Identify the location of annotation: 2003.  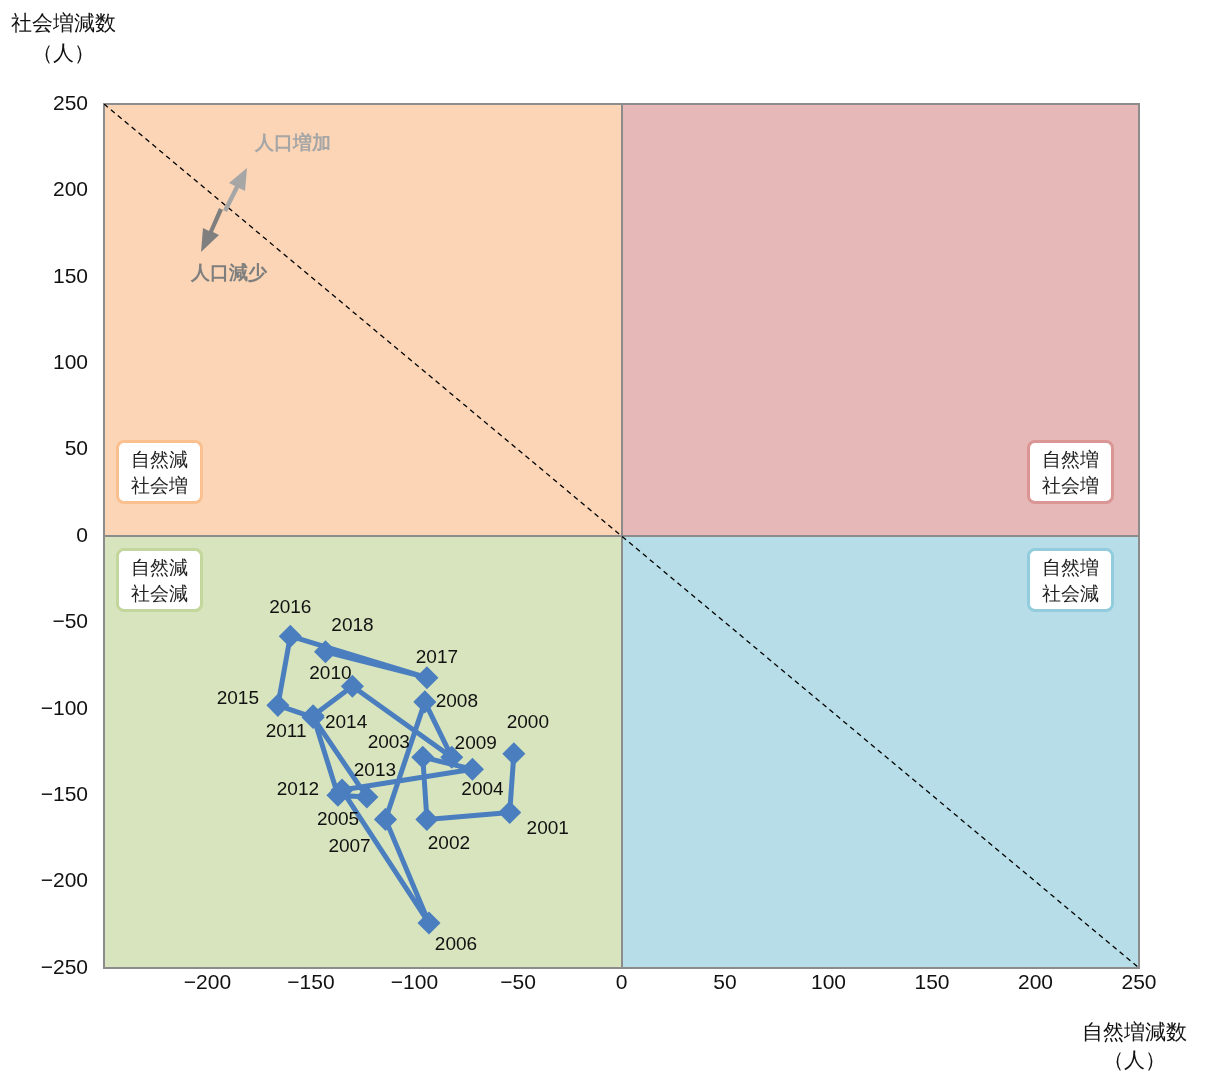
(388, 742).